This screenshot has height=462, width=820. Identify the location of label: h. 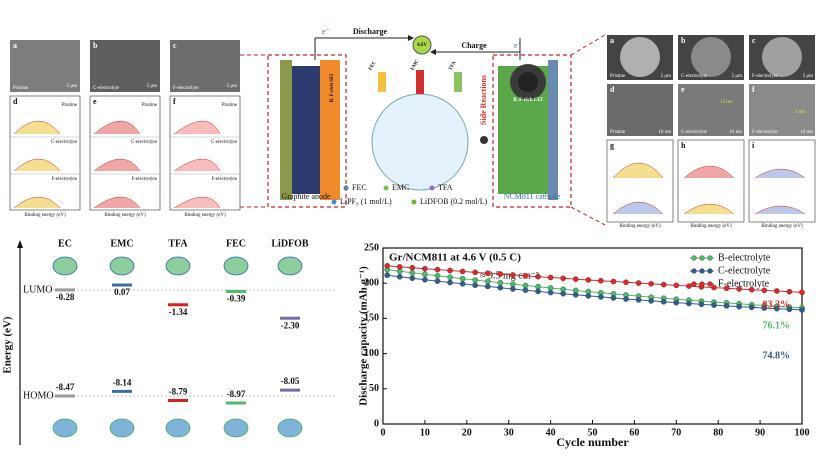
(683, 145).